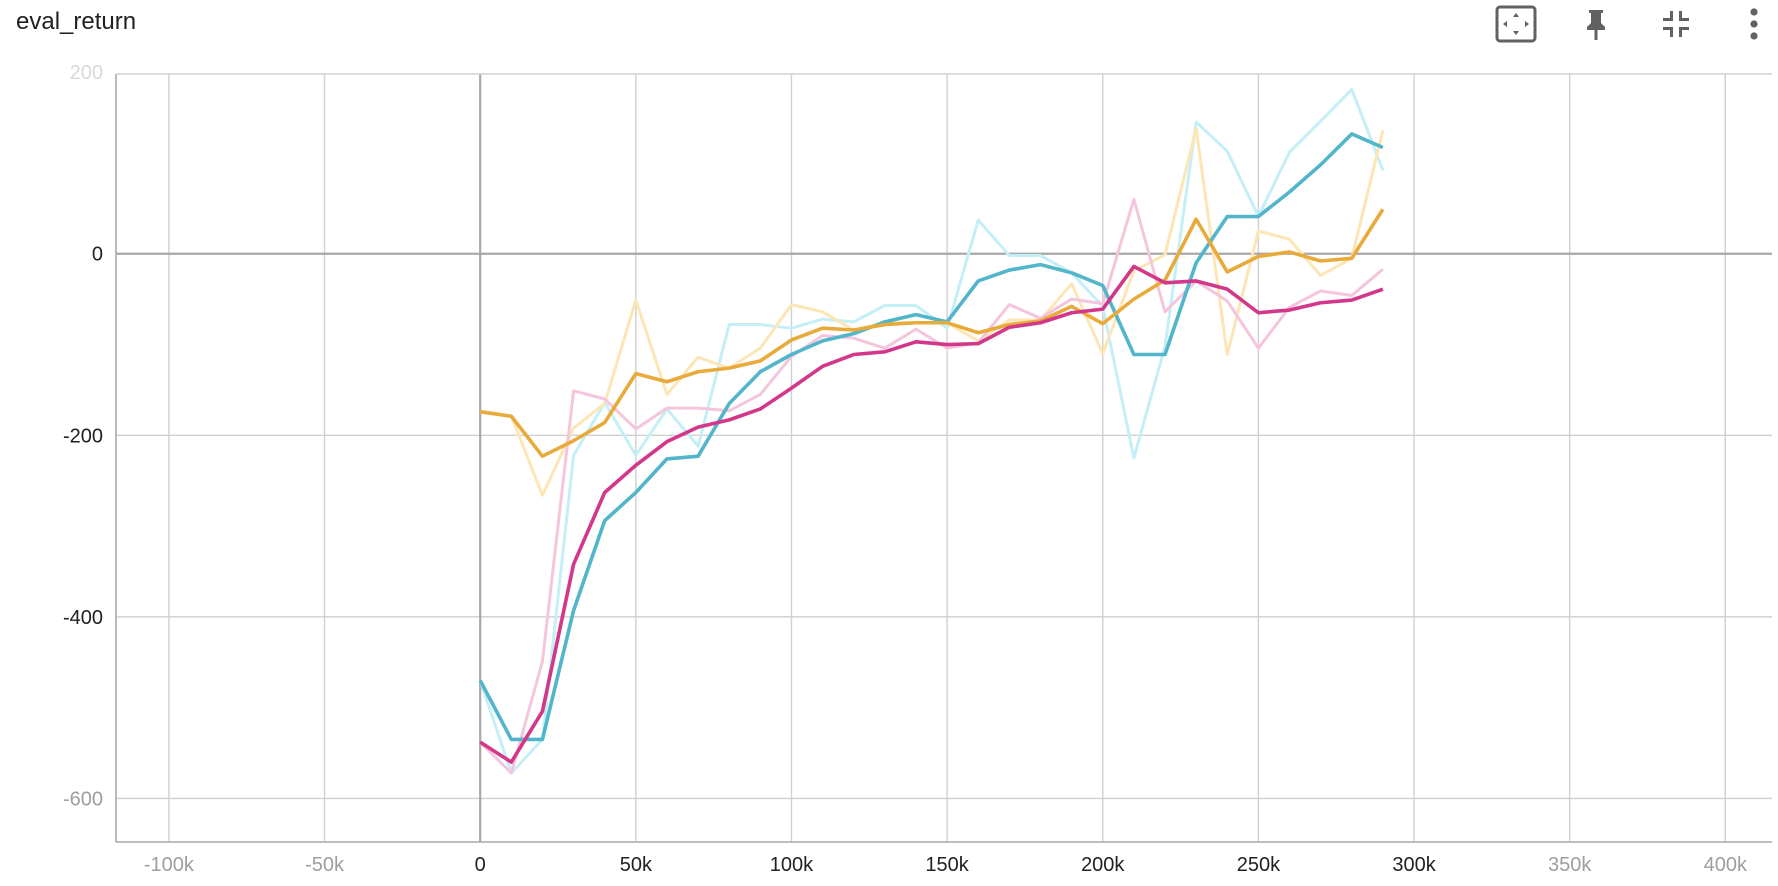  What do you see at coordinates (480, 865) in the screenshot?
I see `x-tick-label: 0` at bounding box center [480, 865].